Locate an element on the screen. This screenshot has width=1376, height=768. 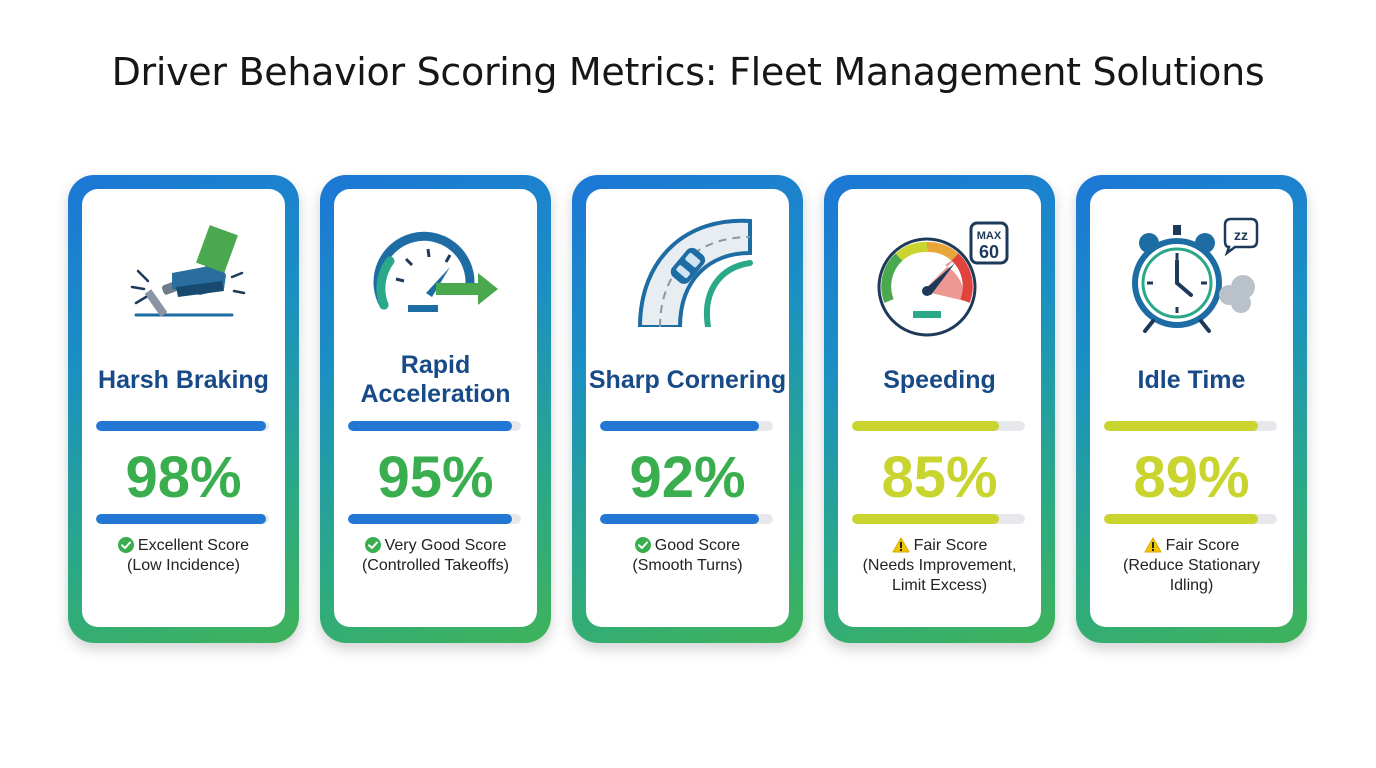
status-detail: (Needs Improvement, is located at coordinates (939, 565).